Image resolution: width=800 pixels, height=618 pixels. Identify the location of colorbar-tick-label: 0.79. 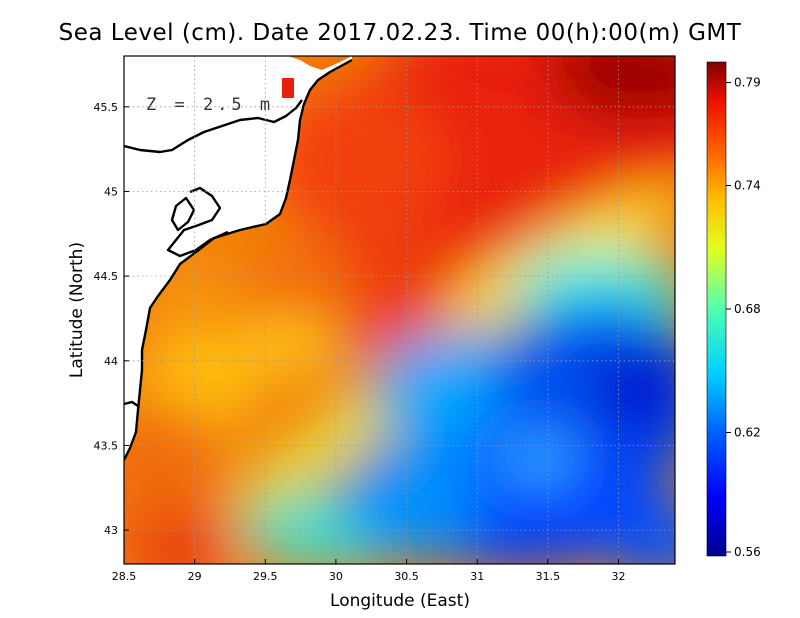
(747, 83).